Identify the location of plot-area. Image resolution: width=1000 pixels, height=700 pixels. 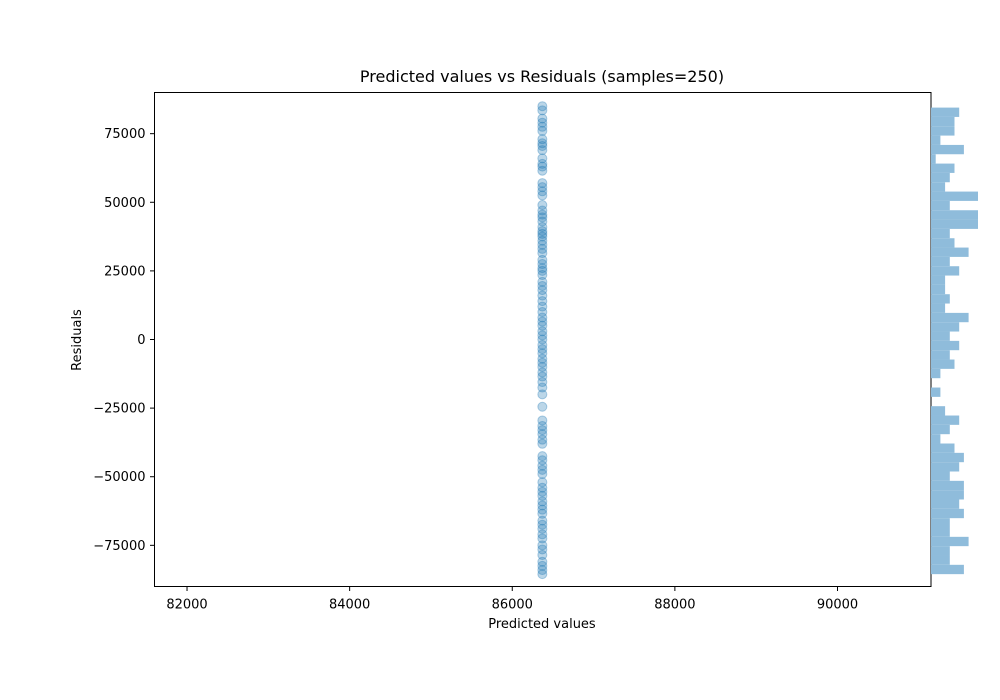
(542, 340).